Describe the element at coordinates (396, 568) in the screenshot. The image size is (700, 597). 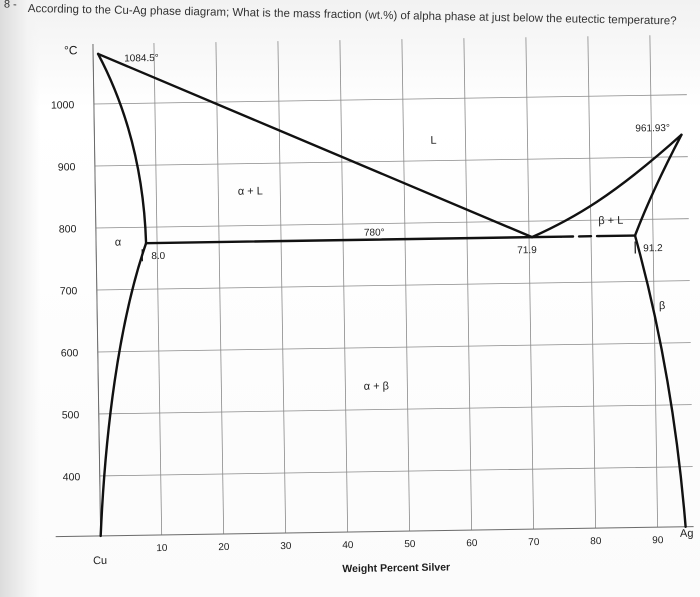
I see `x-axis-title: Weight Percent Silver` at that location.